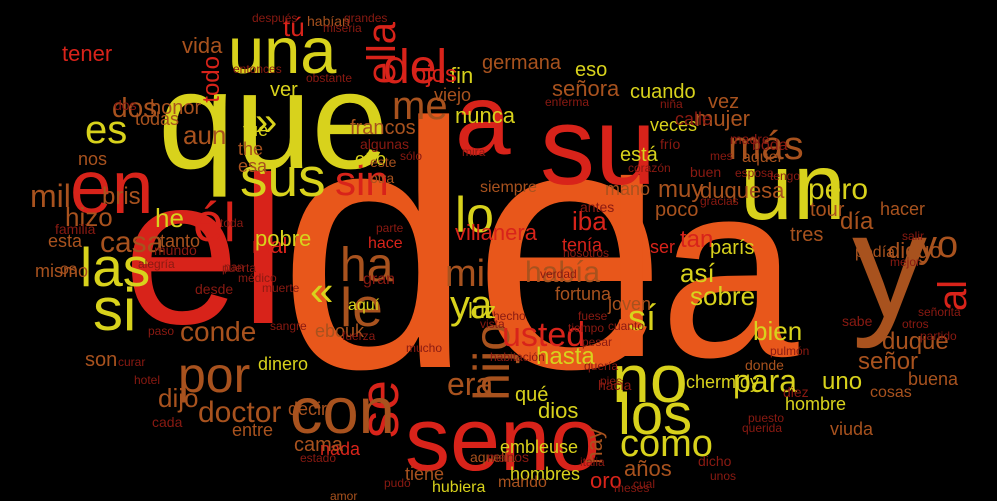 This screenshot has width=997, height=501. I want to click on word-154: luz, so click(482, 310).